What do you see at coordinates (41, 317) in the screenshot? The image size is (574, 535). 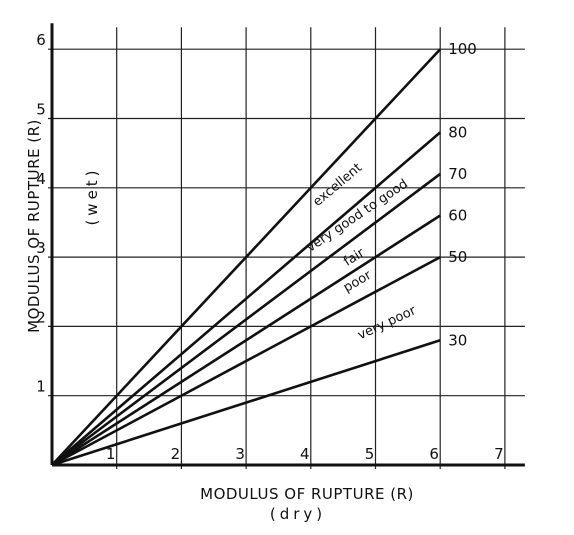 I see `y-tick-label: 2` at bounding box center [41, 317].